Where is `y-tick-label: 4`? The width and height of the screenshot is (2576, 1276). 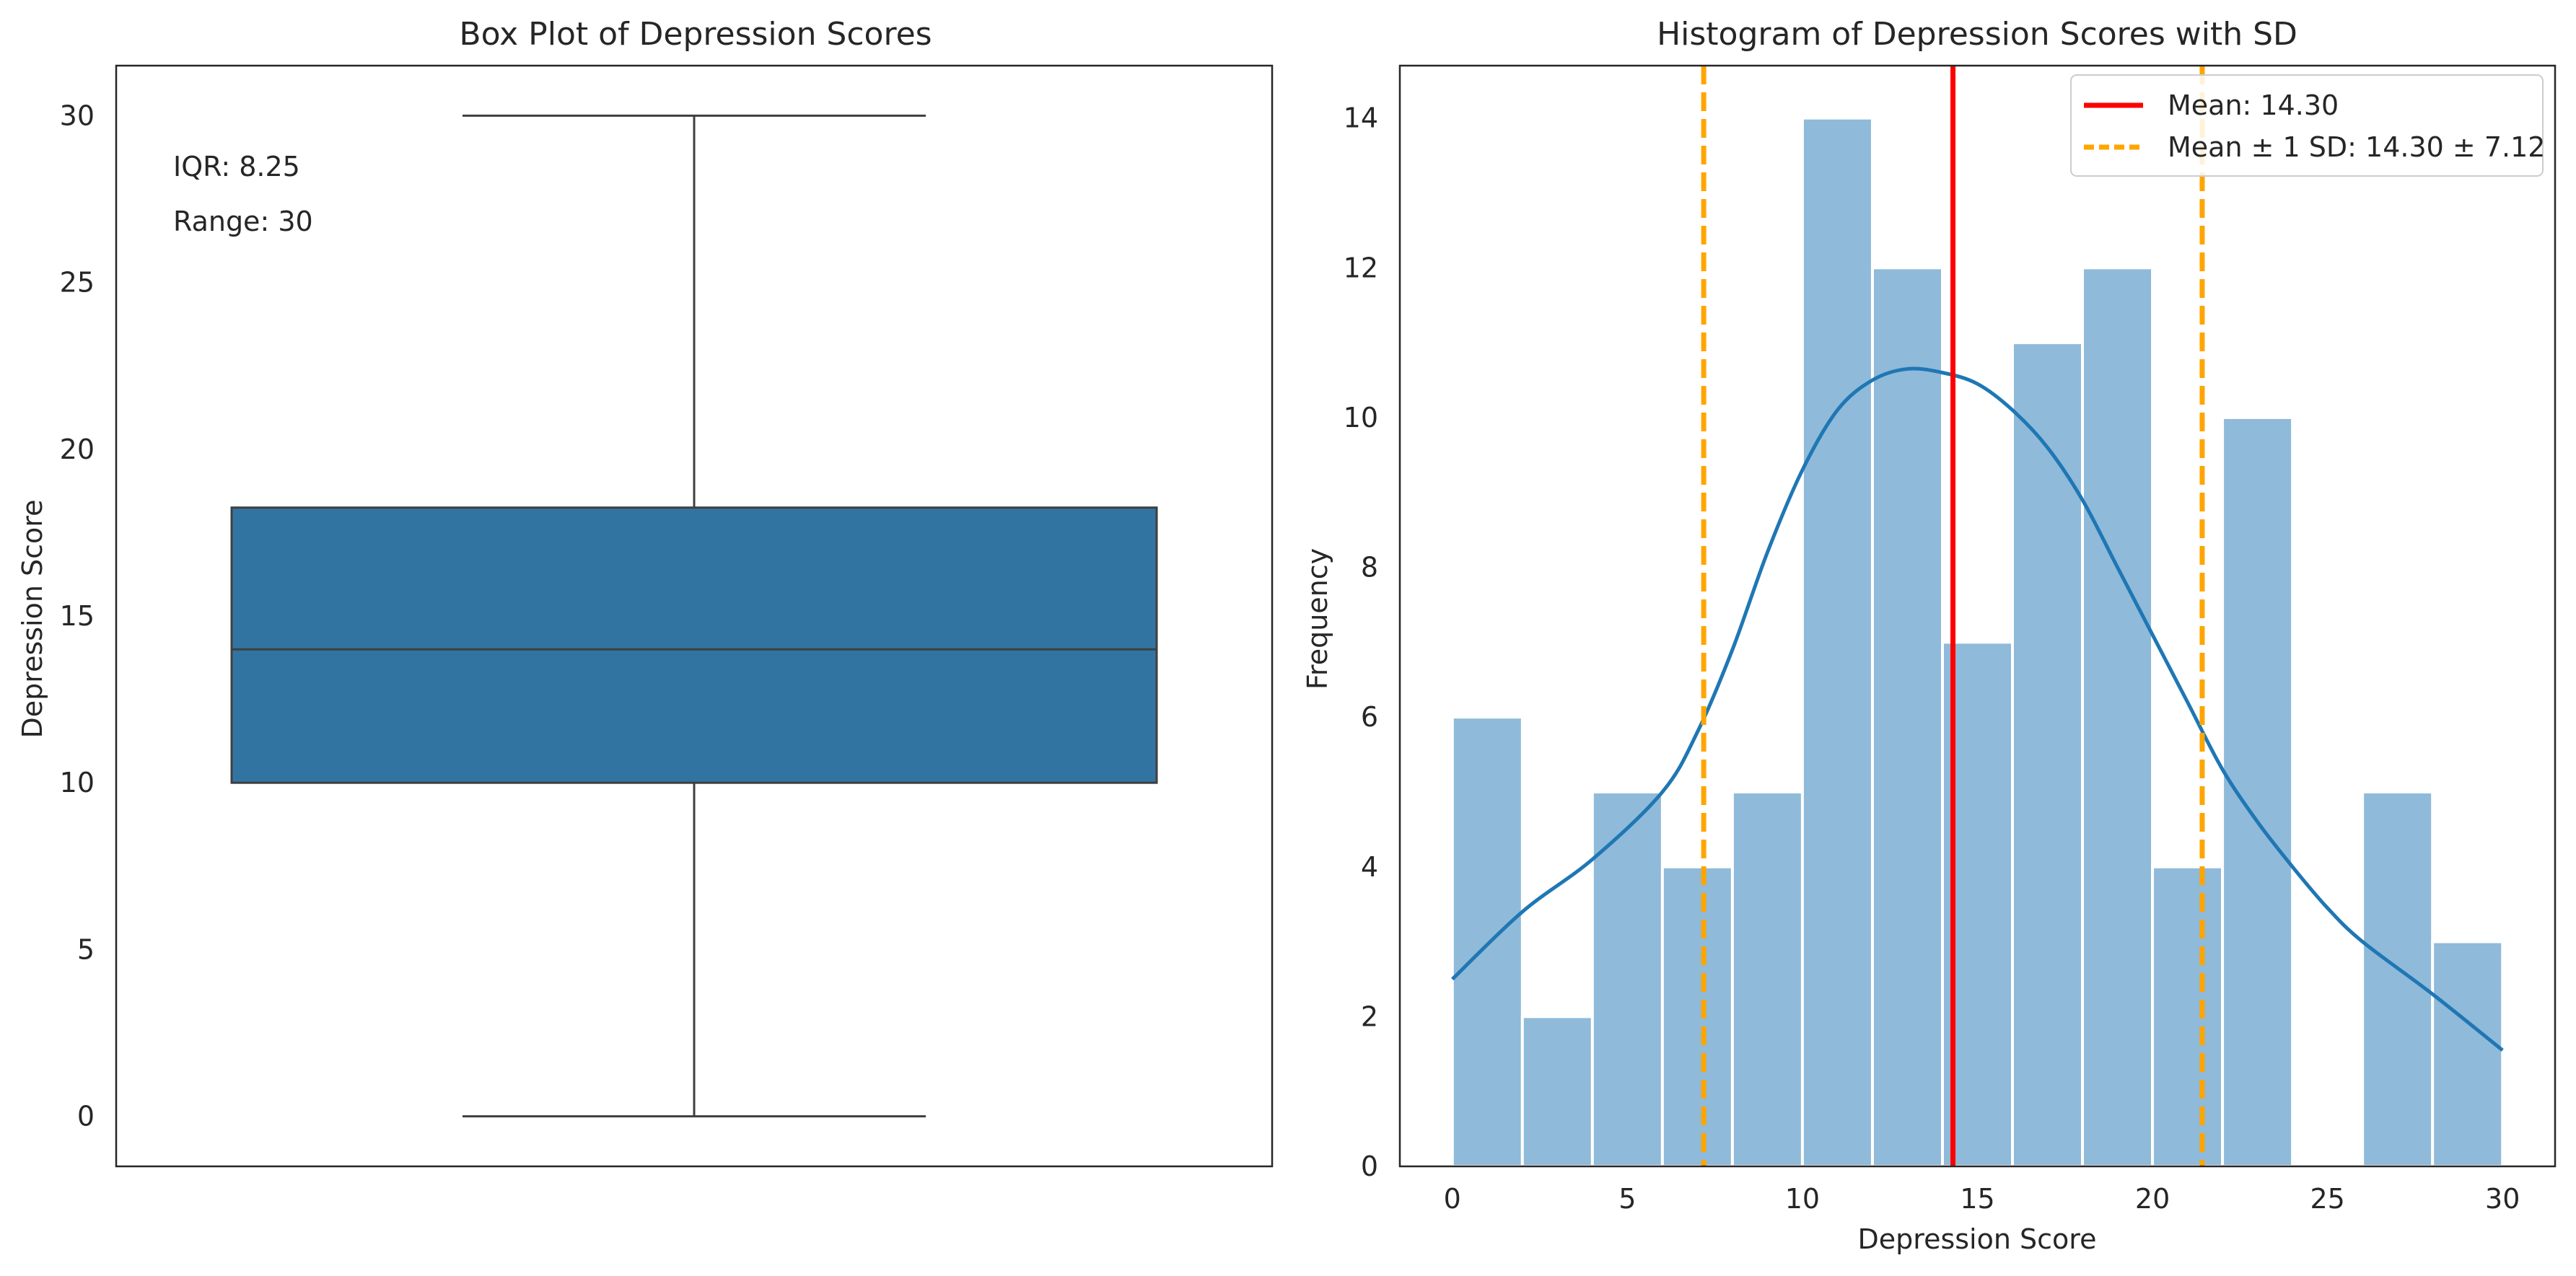 y-tick-label: 4 is located at coordinates (1369, 867).